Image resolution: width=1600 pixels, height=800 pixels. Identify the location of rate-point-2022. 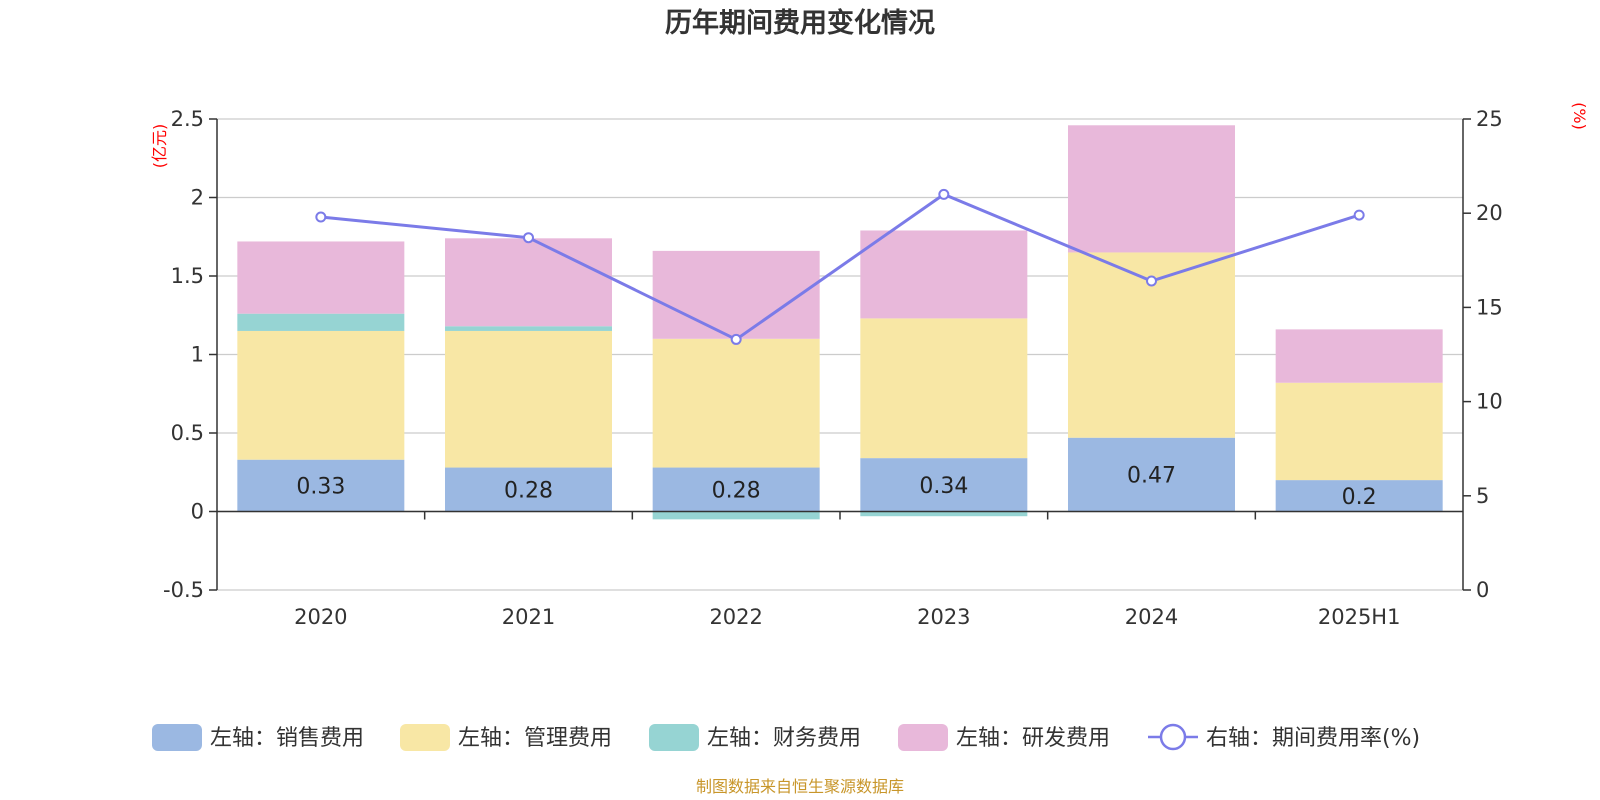
(736, 339).